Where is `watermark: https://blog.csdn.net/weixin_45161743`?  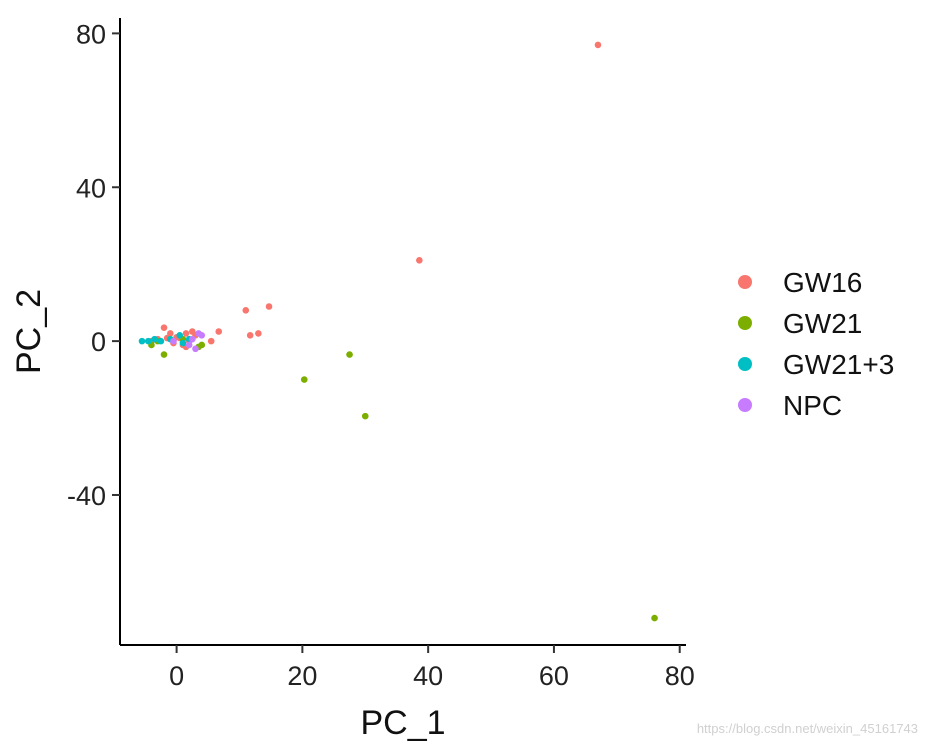 watermark: https://blog.csdn.net/weixin_45161743 is located at coordinates (807, 728).